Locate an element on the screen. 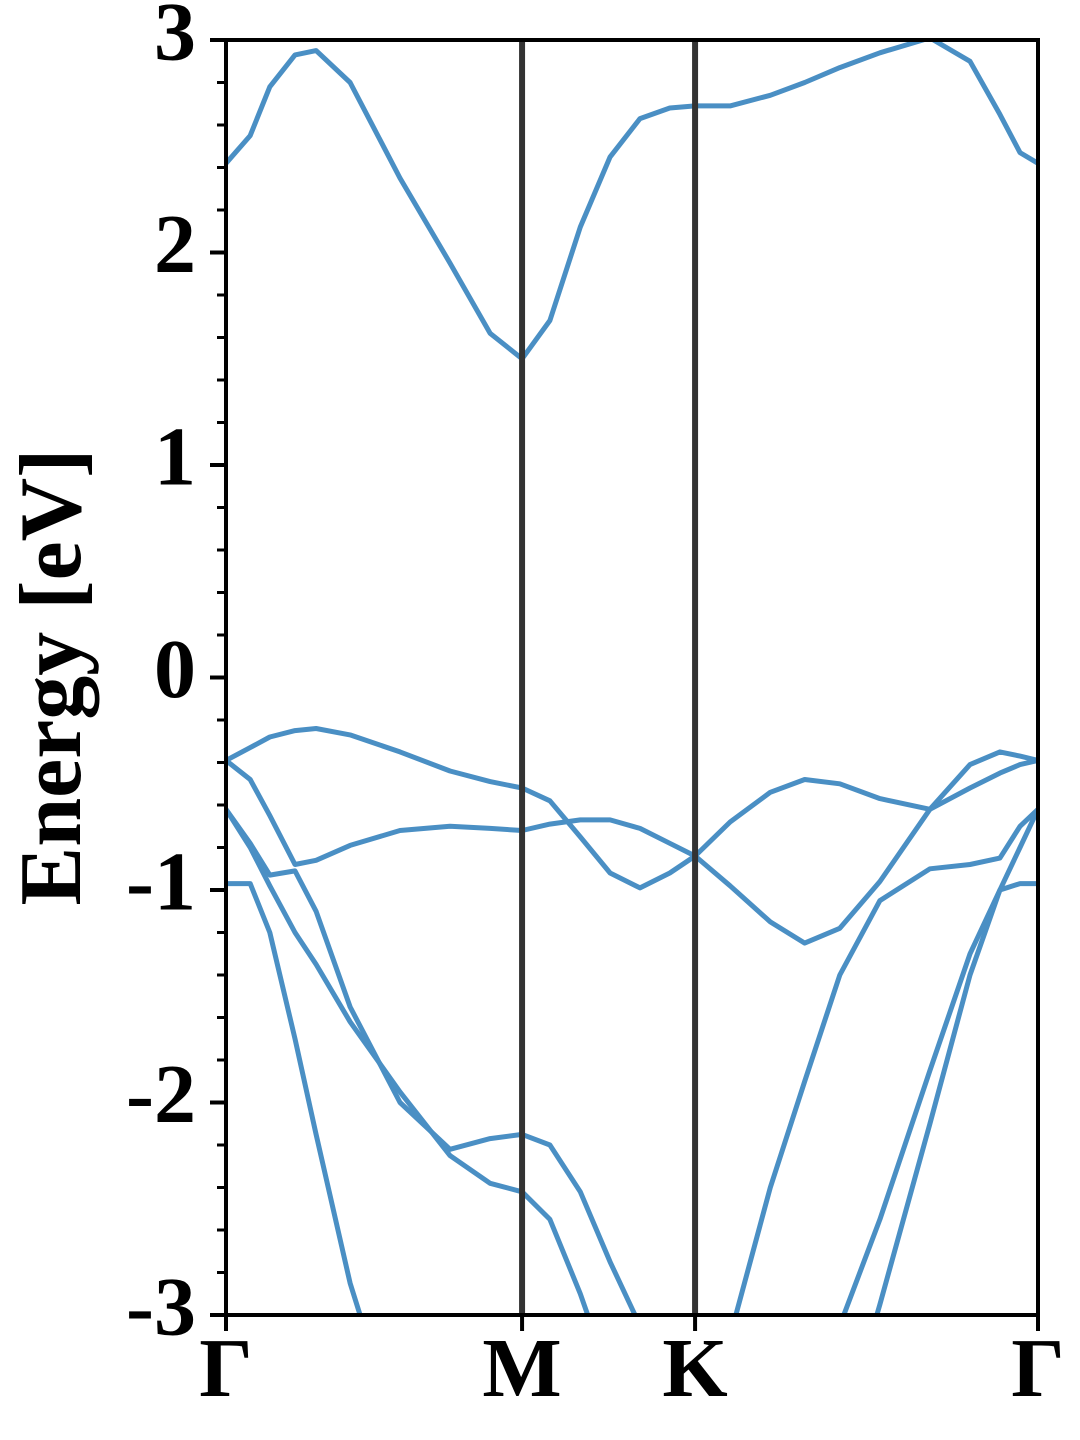 The image size is (1080, 1440). y-tick-label: -3 is located at coordinates (161, 1306).